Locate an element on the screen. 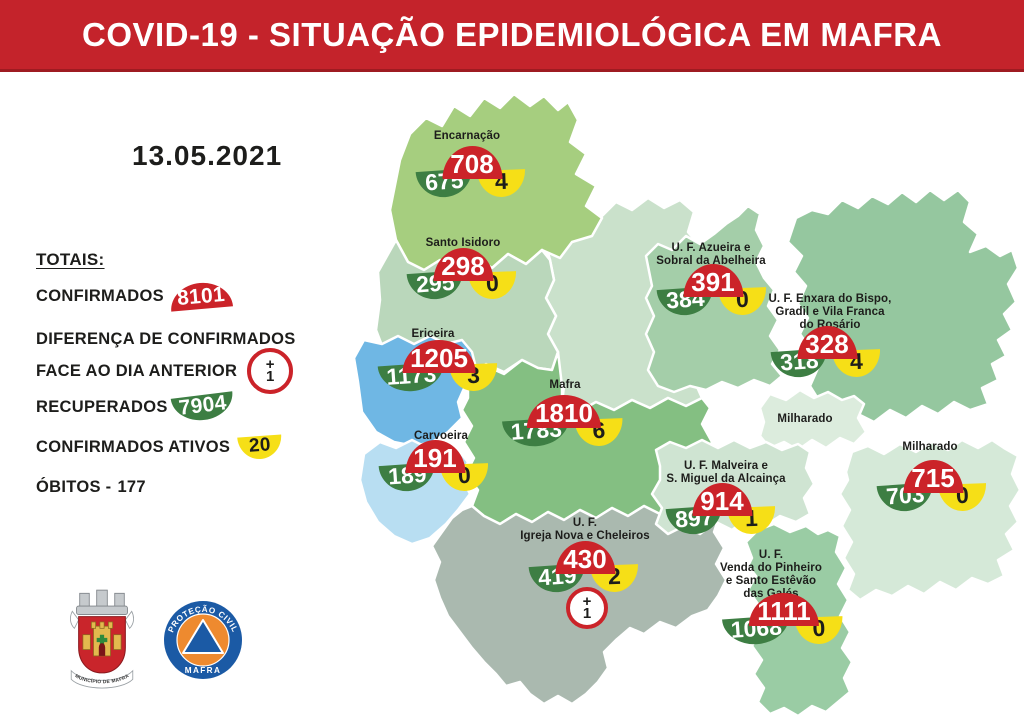 This screenshot has width=1024, height=724. confirmed-badge: 914 is located at coordinates (722, 499).